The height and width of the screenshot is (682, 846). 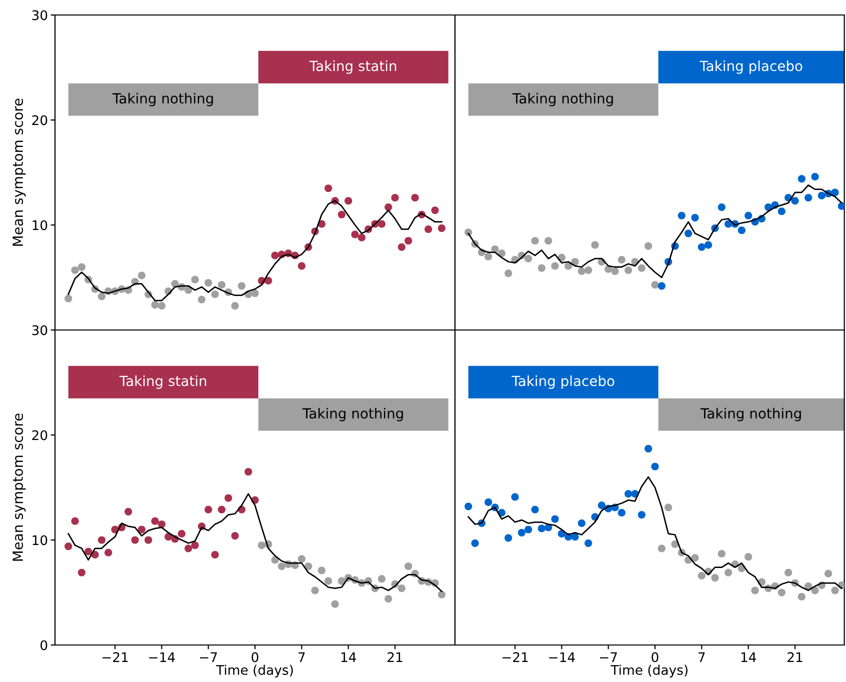 I want to click on x-tick-label: −14, so click(x=562, y=657).